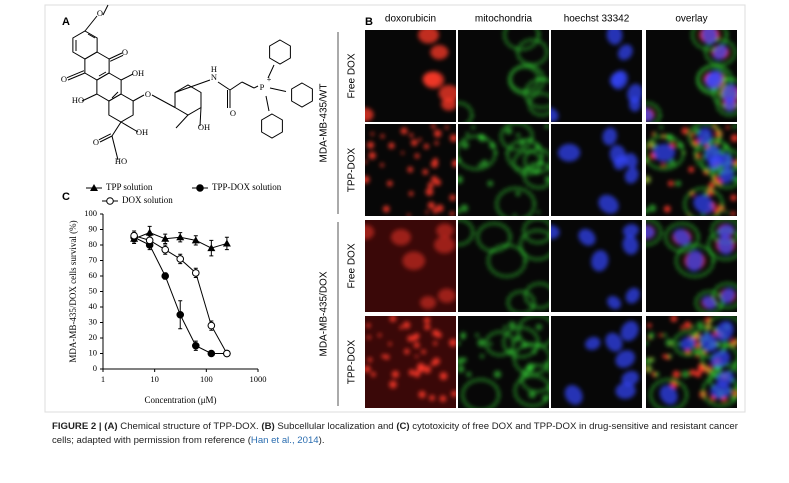 Image resolution: width=789 pixels, height=483 pixels. What do you see at coordinates (93, 306) in the screenshot?
I see `y-tick-label: 40` at bounding box center [93, 306].